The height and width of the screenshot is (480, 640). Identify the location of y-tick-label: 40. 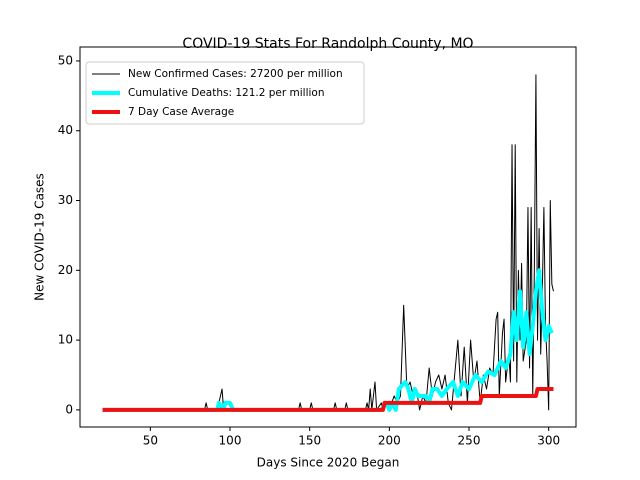
(65, 130).